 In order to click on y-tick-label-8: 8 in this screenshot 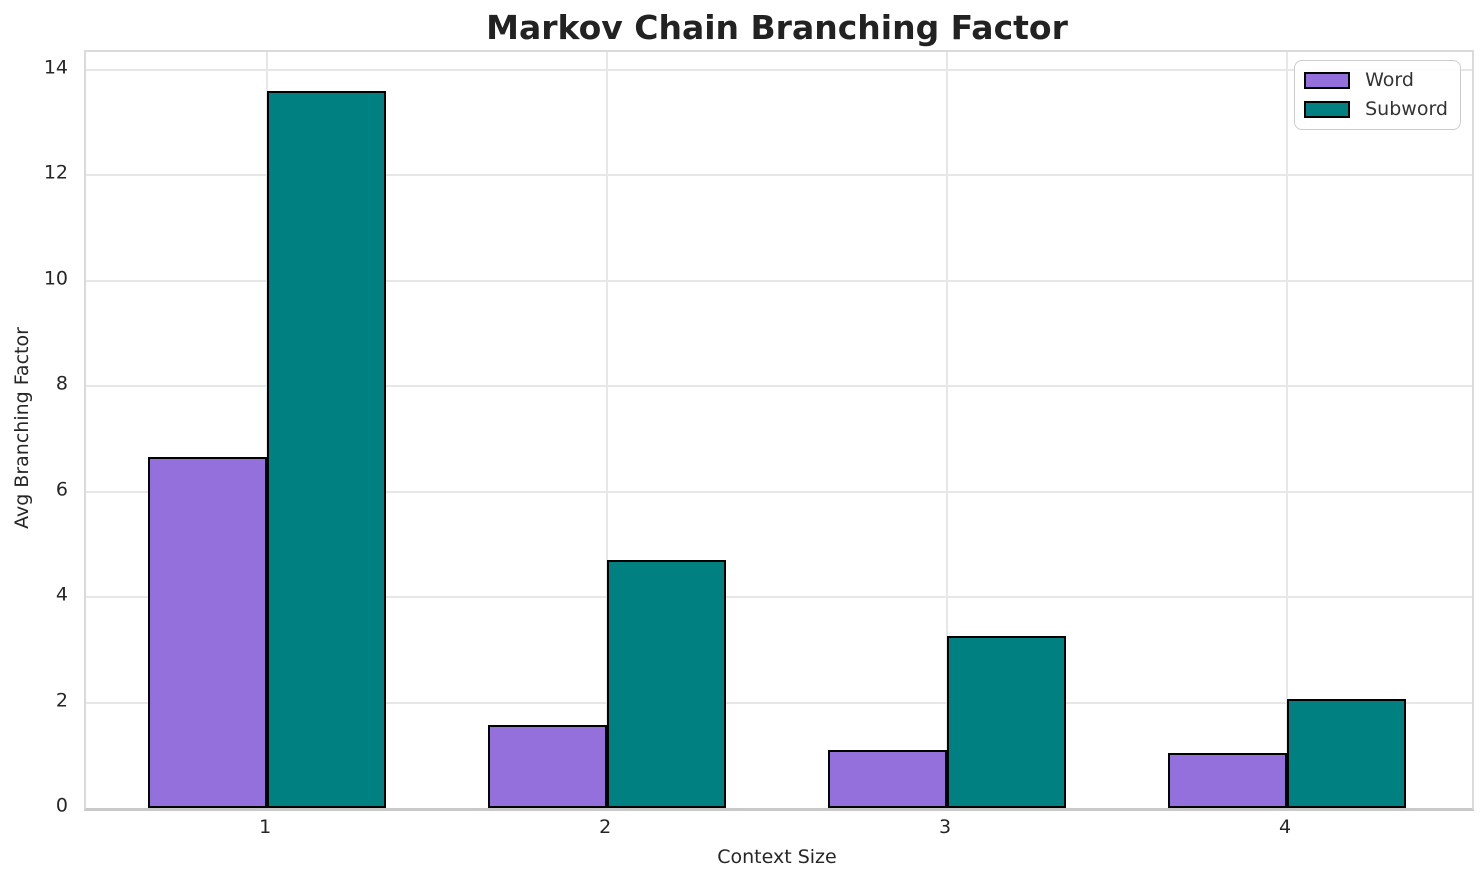, I will do `click(61, 383)`.